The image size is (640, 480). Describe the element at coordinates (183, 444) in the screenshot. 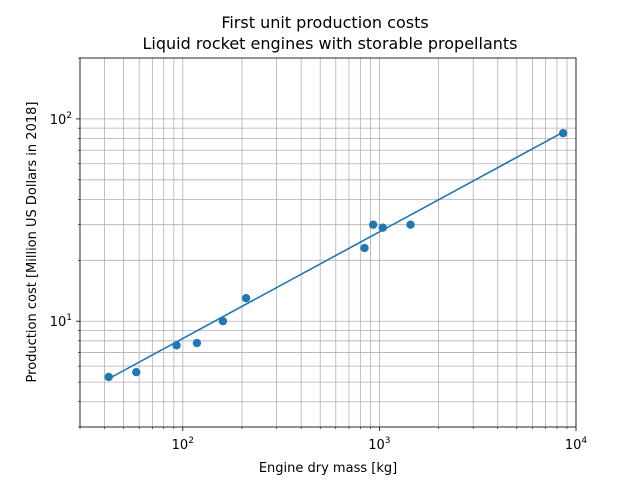

I see `x-tick-label: 10²` at that location.